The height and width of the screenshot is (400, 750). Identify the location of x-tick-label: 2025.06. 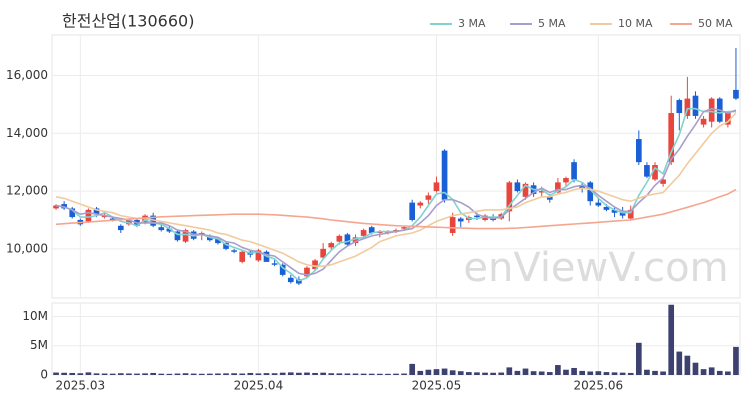
(599, 386).